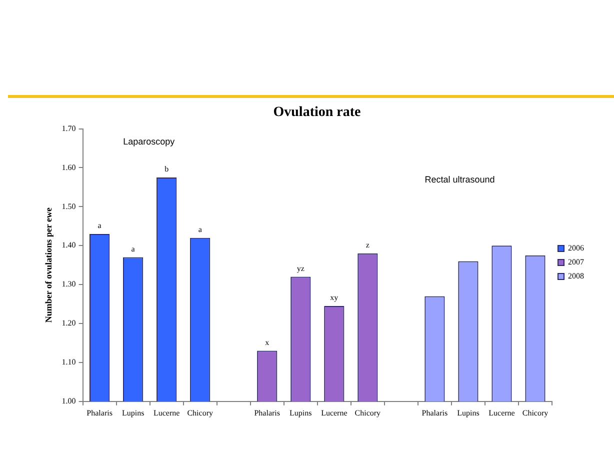 Image resolution: width=614 pixels, height=459 pixels. What do you see at coordinates (300, 268) in the screenshot?
I see `data-label: yz` at bounding box center [300, 268].